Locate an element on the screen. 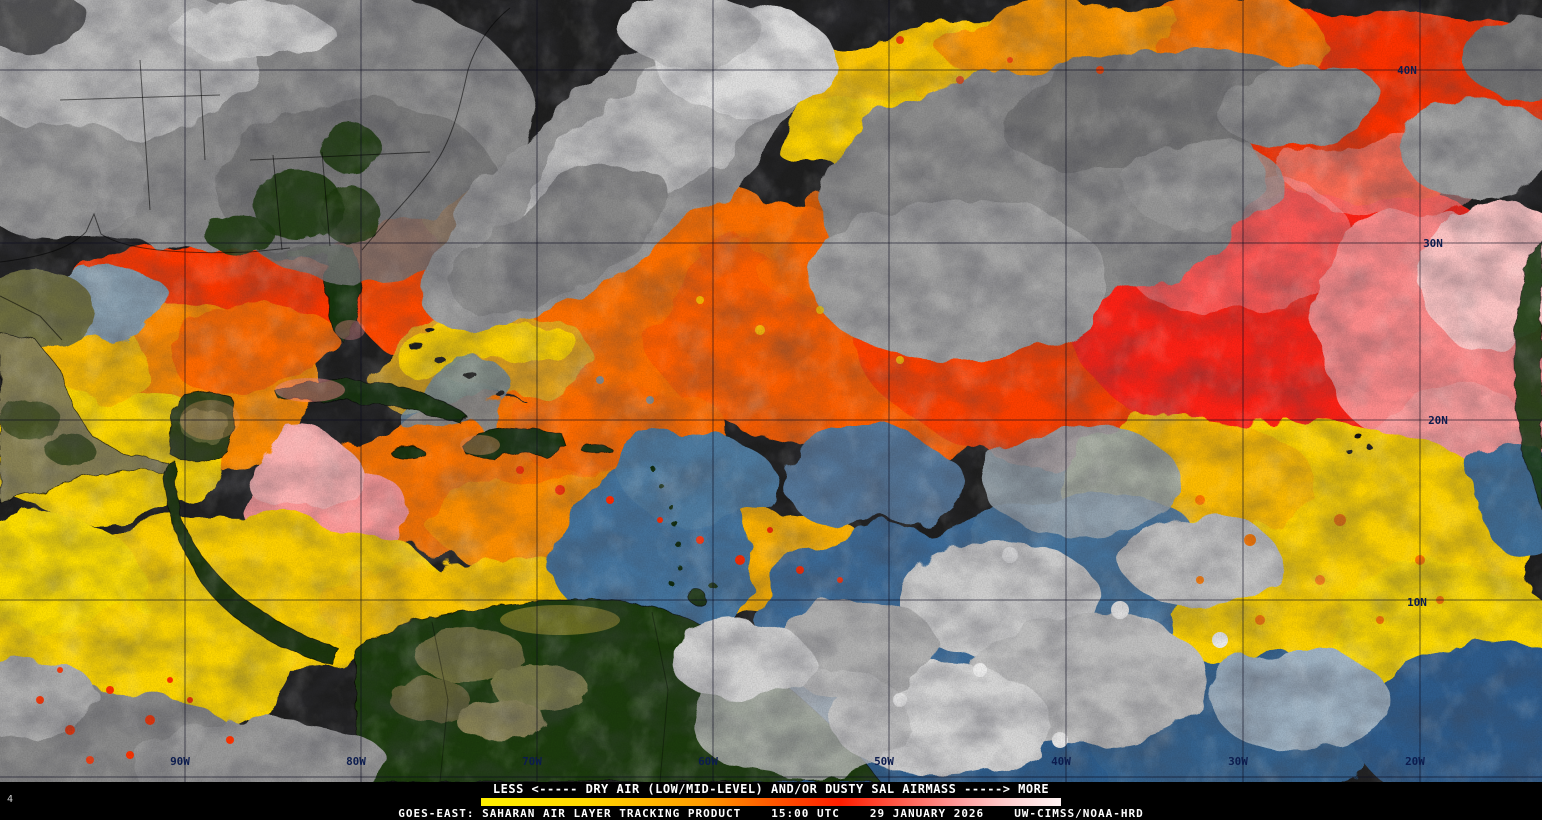  caption-credit: UW-CIMSS/NOAA-HRD is located at coordinates (1079, 813).